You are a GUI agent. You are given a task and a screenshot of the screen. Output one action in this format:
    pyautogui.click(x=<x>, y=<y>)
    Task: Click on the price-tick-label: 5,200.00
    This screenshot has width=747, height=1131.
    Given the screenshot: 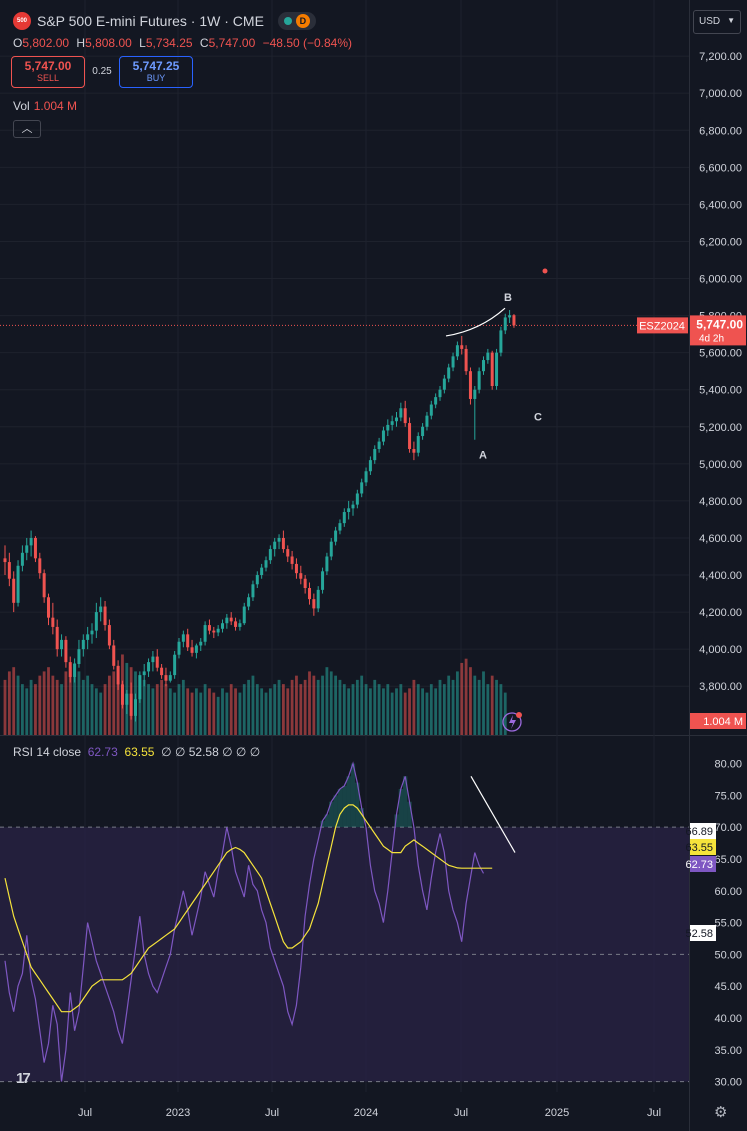 What is the action you would take?
    pyautogui.click(x=720, y=428)
    